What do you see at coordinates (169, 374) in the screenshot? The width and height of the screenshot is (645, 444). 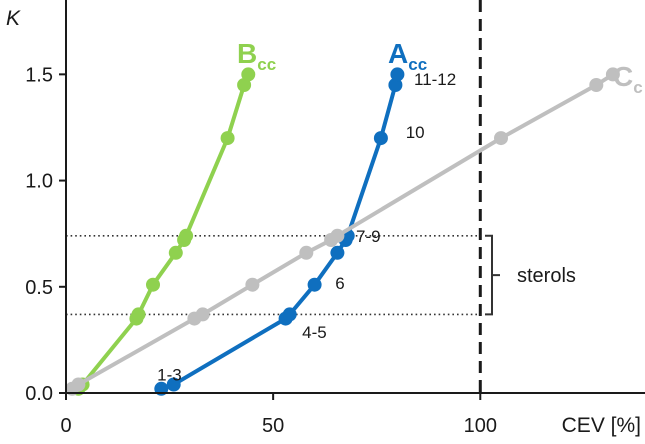 I see `point-annotation-0: 1-3` at bounding box center [169, 374].